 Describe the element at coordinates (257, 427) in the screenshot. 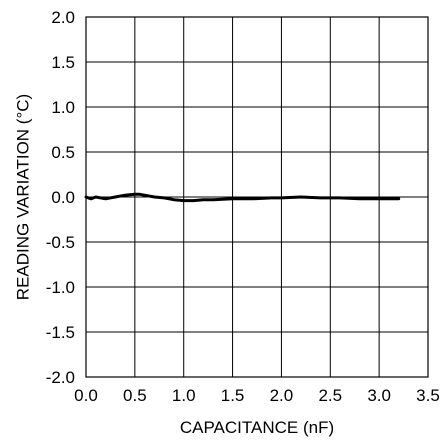

I see `x-axis-title: CAPACITANCE (nF)` at that location.